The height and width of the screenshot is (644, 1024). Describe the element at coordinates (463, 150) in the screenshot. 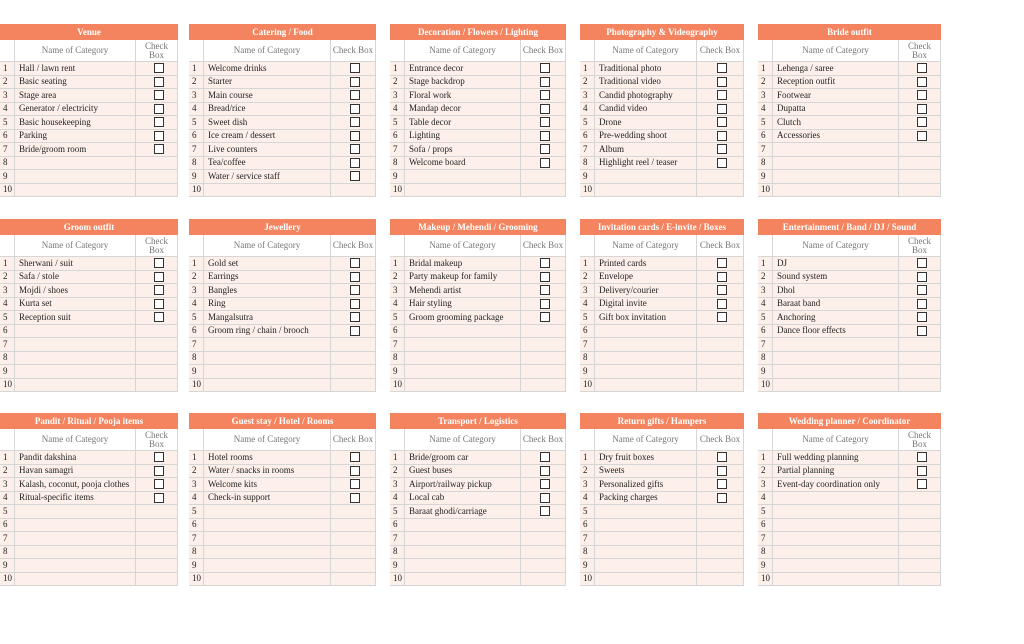

I see `item-name: Sofa / props` at that location.